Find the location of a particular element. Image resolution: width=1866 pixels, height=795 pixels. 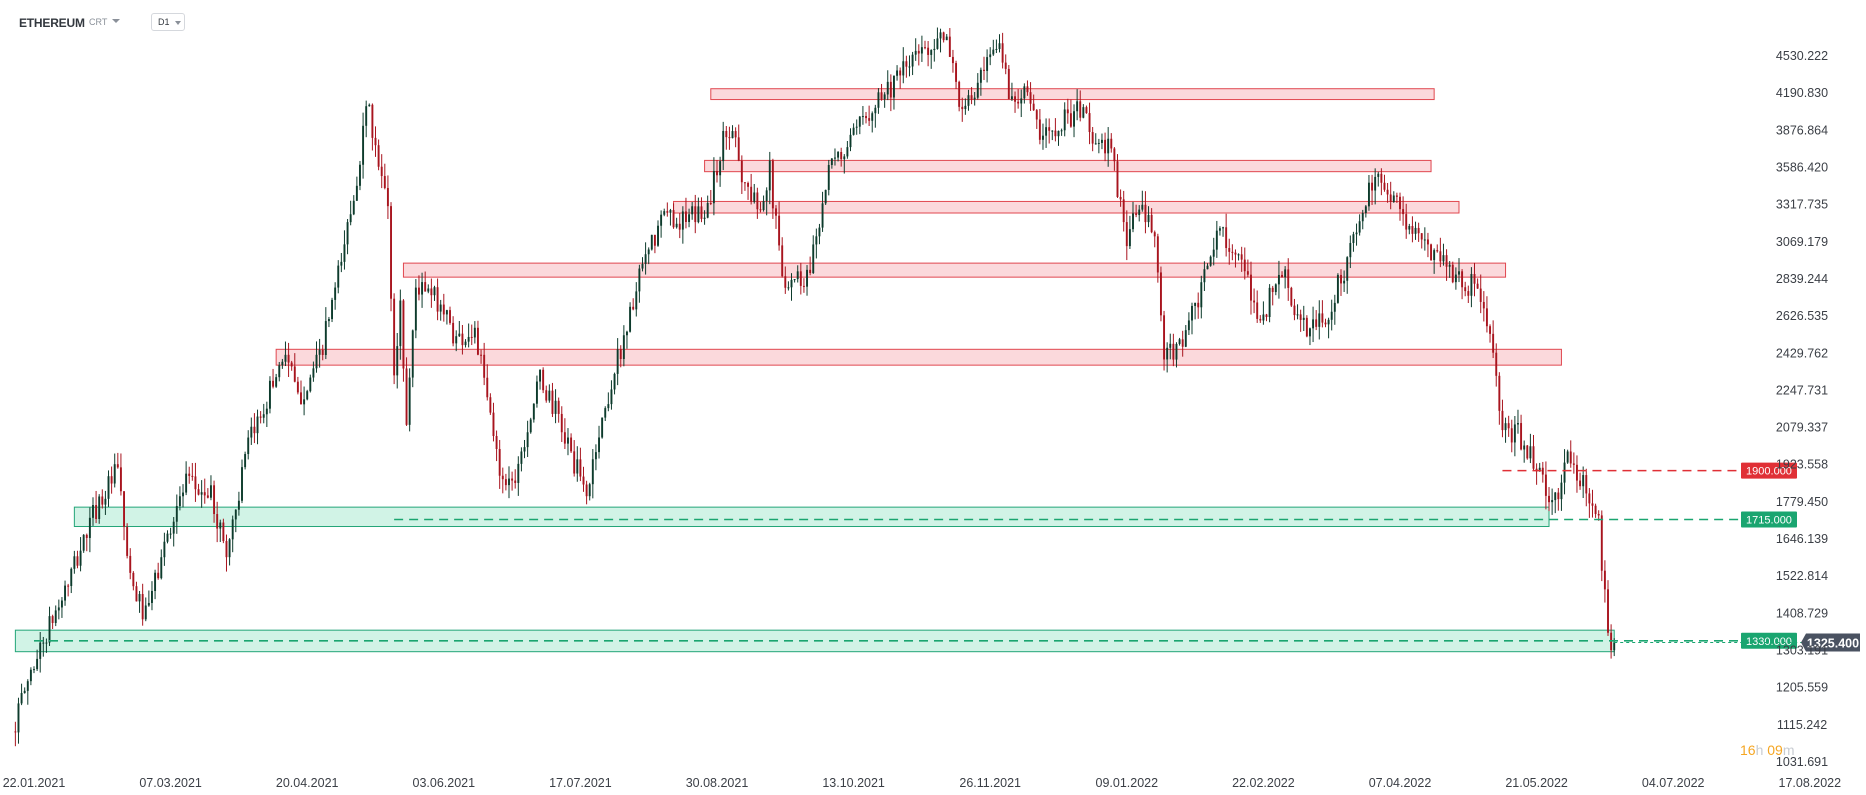

timeframe-select: D1 is located at coordinates (168, 22).